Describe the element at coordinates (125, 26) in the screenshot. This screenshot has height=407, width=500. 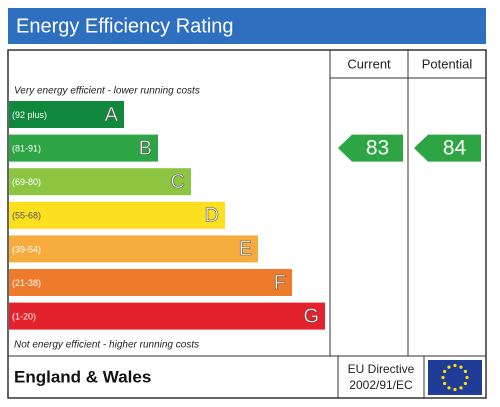
I see `title: Energy Efficiency Rating` at that location.